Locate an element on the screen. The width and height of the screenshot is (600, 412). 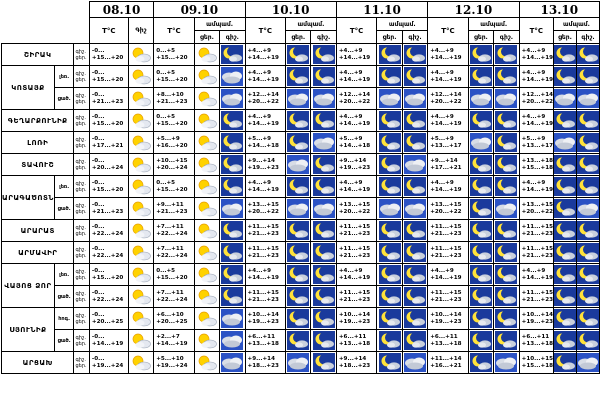
region-name: ԱՐՑԱԽ is located at coordinates (37, 362).